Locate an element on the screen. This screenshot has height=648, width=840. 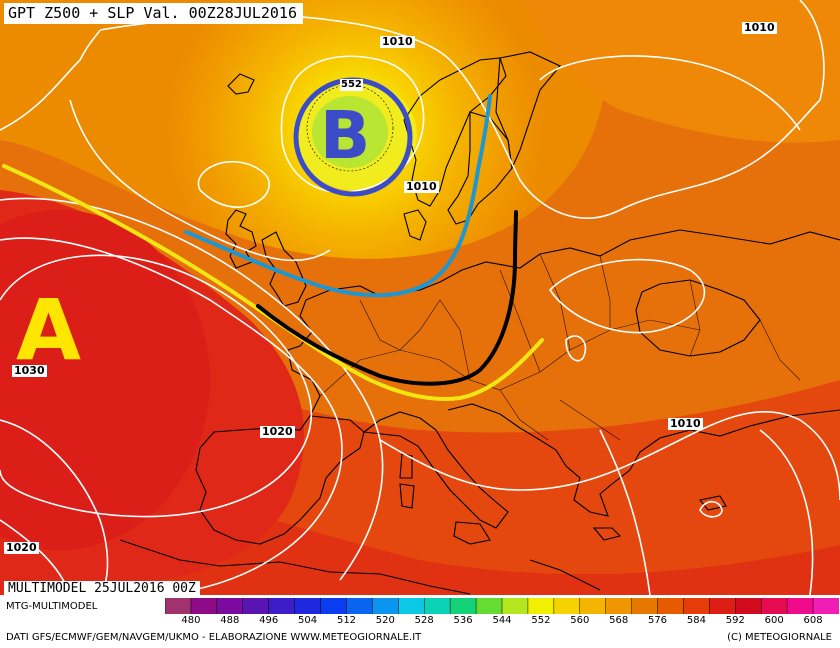
colorbar-tick-label: 480 is located at coordinates (191, 620).